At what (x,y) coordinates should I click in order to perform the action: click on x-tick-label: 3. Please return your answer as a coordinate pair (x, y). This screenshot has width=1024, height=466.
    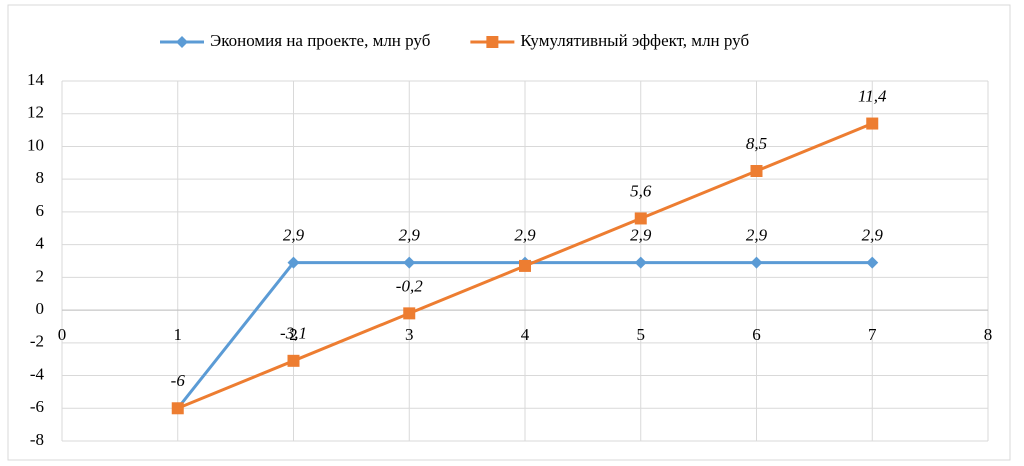
    Looking at the image, I should click on (409, 334).